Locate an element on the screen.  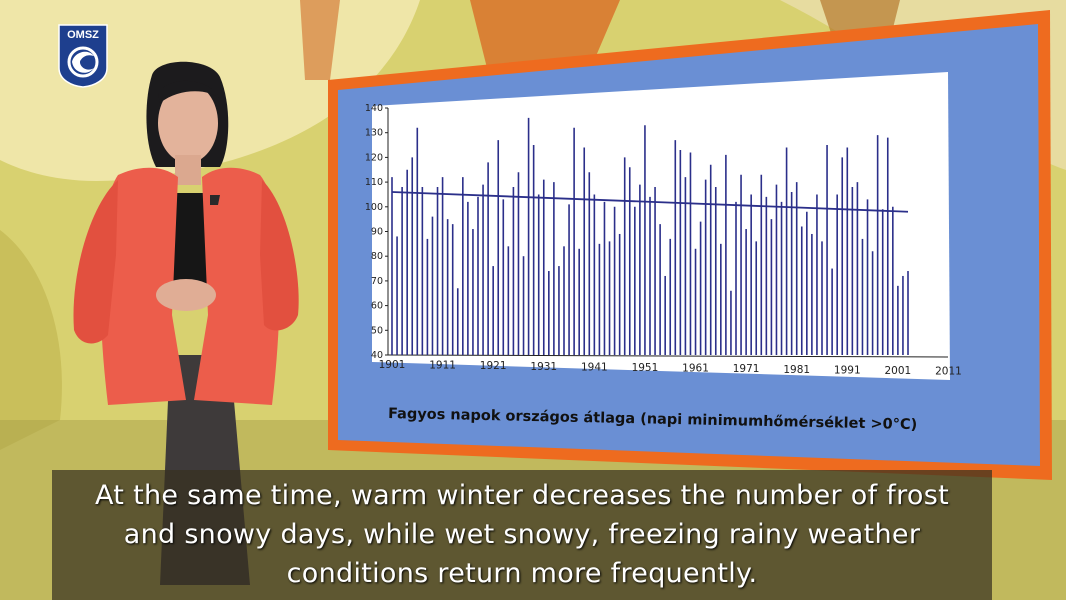
x-tick-label: 2011 is located at coordinates (948, 372).